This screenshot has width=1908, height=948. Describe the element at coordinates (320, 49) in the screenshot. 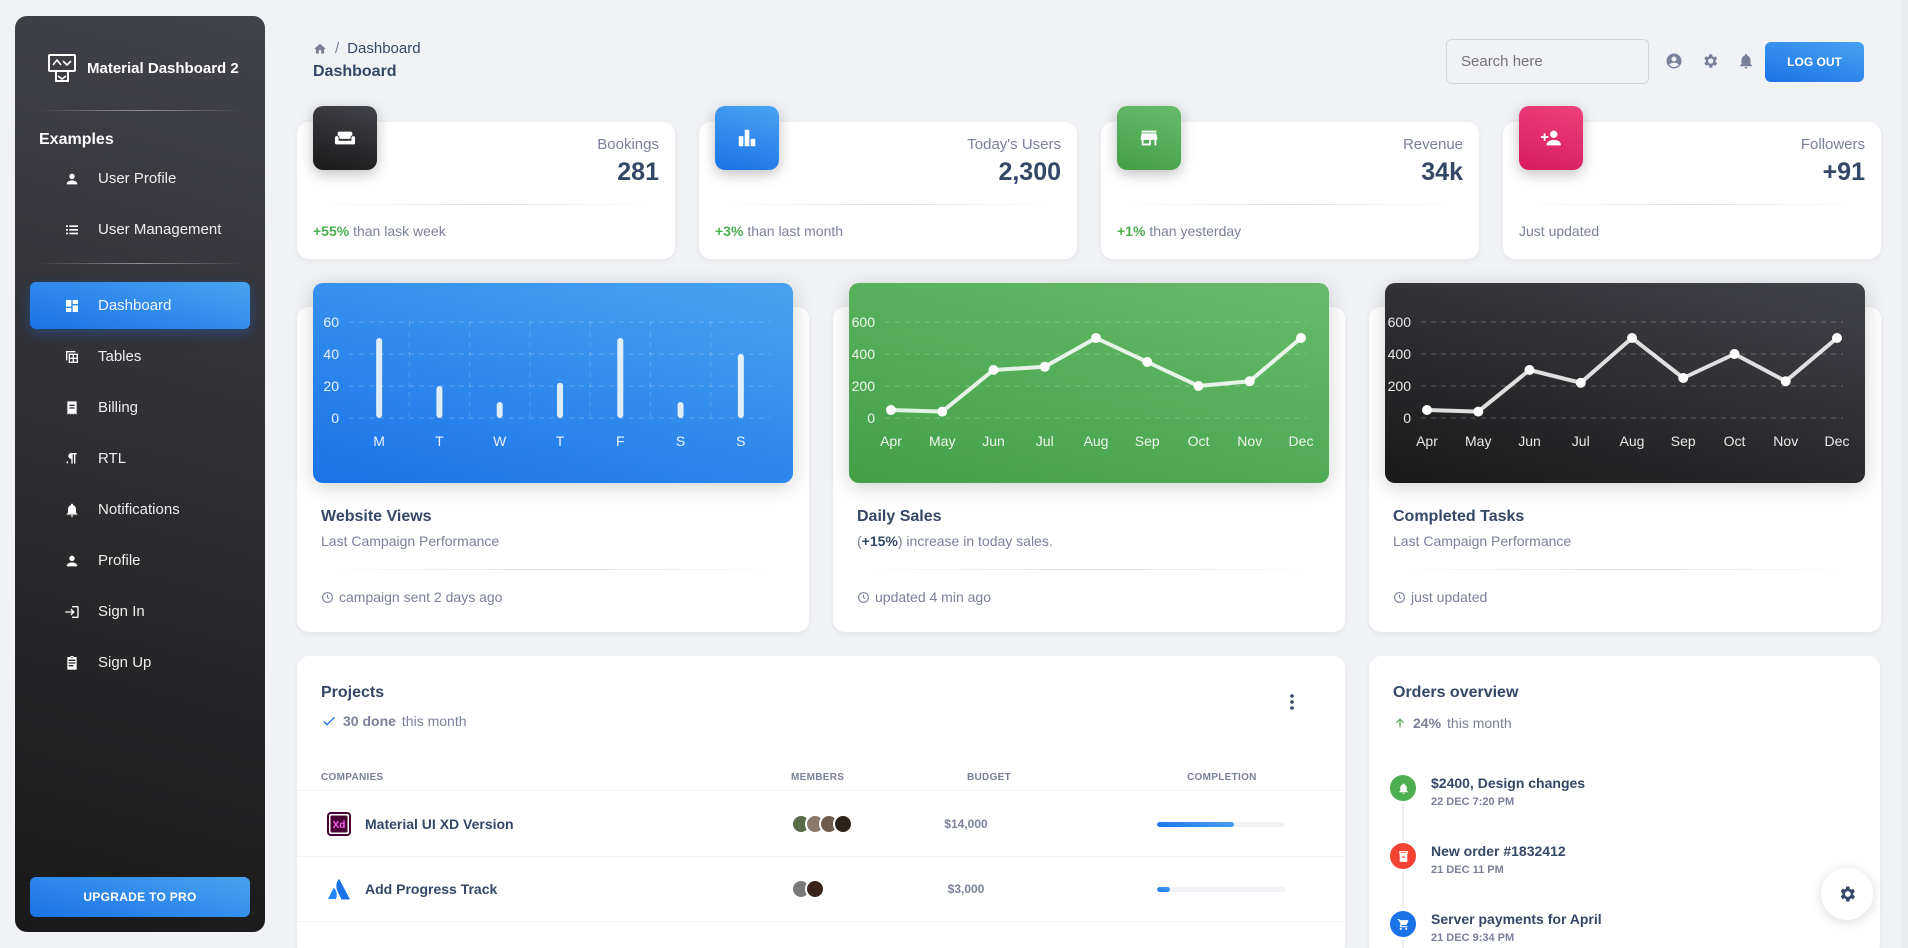

I see `home-icon` at that location.